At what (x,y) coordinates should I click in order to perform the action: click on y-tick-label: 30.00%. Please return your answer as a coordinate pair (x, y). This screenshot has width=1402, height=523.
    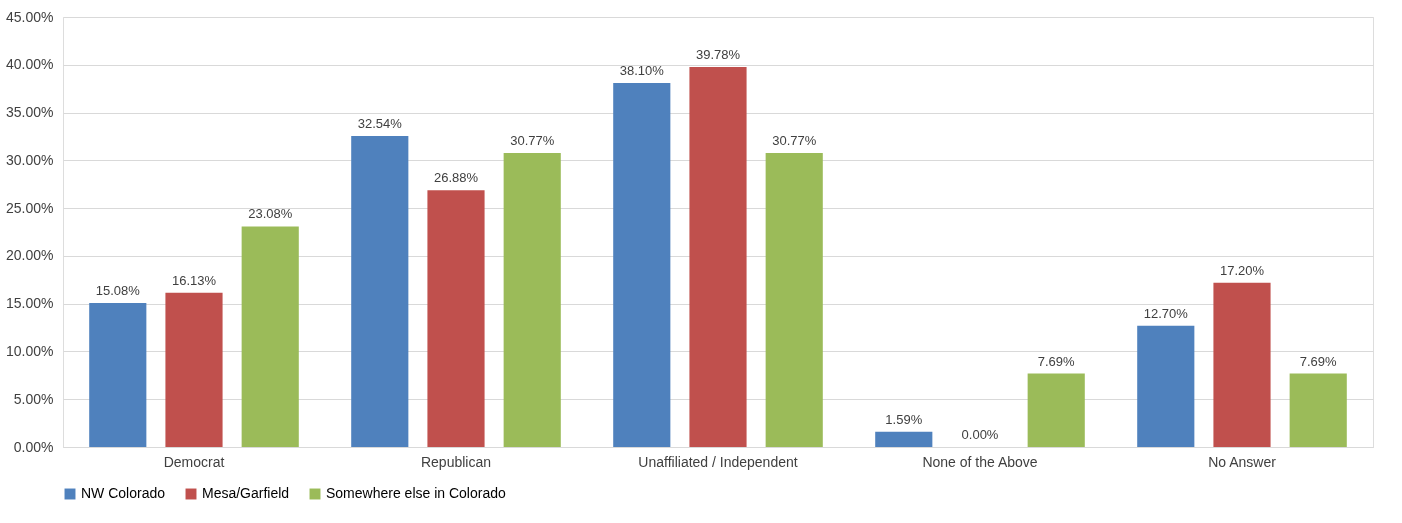
    Looking at the image, I should click on (30, 159).